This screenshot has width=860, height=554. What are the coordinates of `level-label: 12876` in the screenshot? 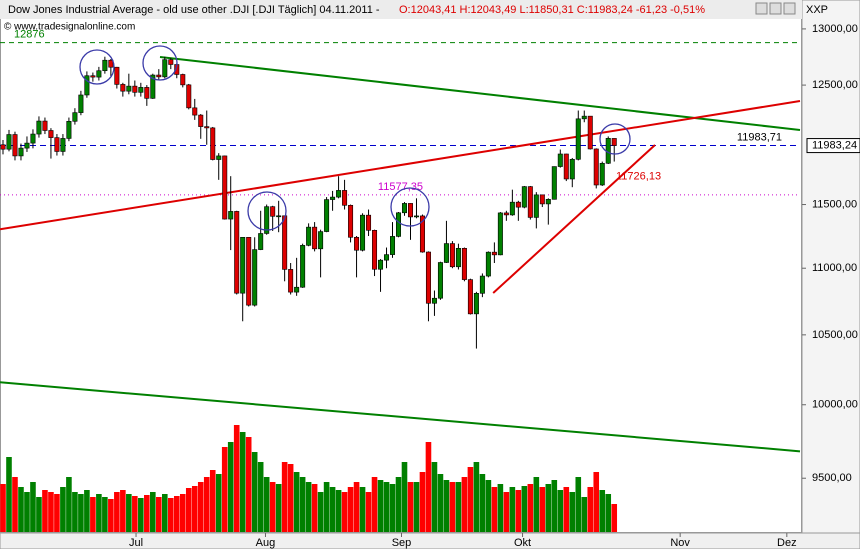 It's located at (29, 35).